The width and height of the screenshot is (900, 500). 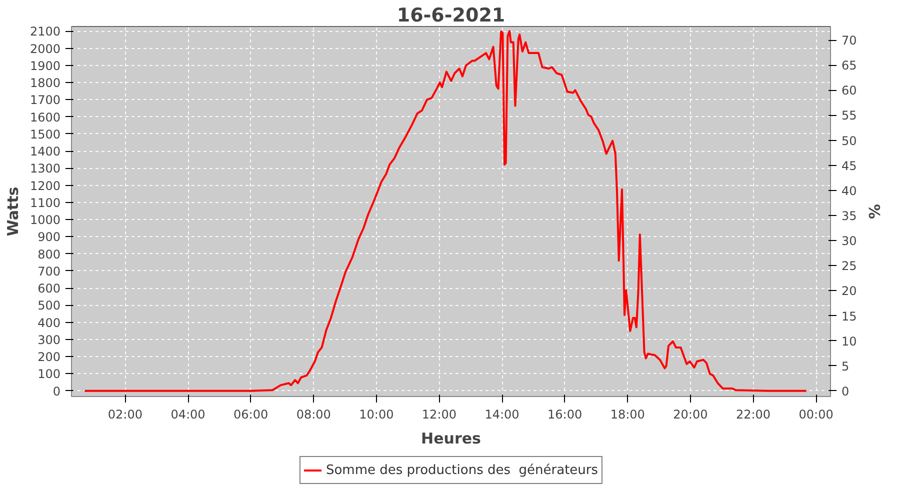 What do you see at coordinates (45, 220) in the screenshot?
I see `y-tick-label: 1000` at bounding box center [45, 220].